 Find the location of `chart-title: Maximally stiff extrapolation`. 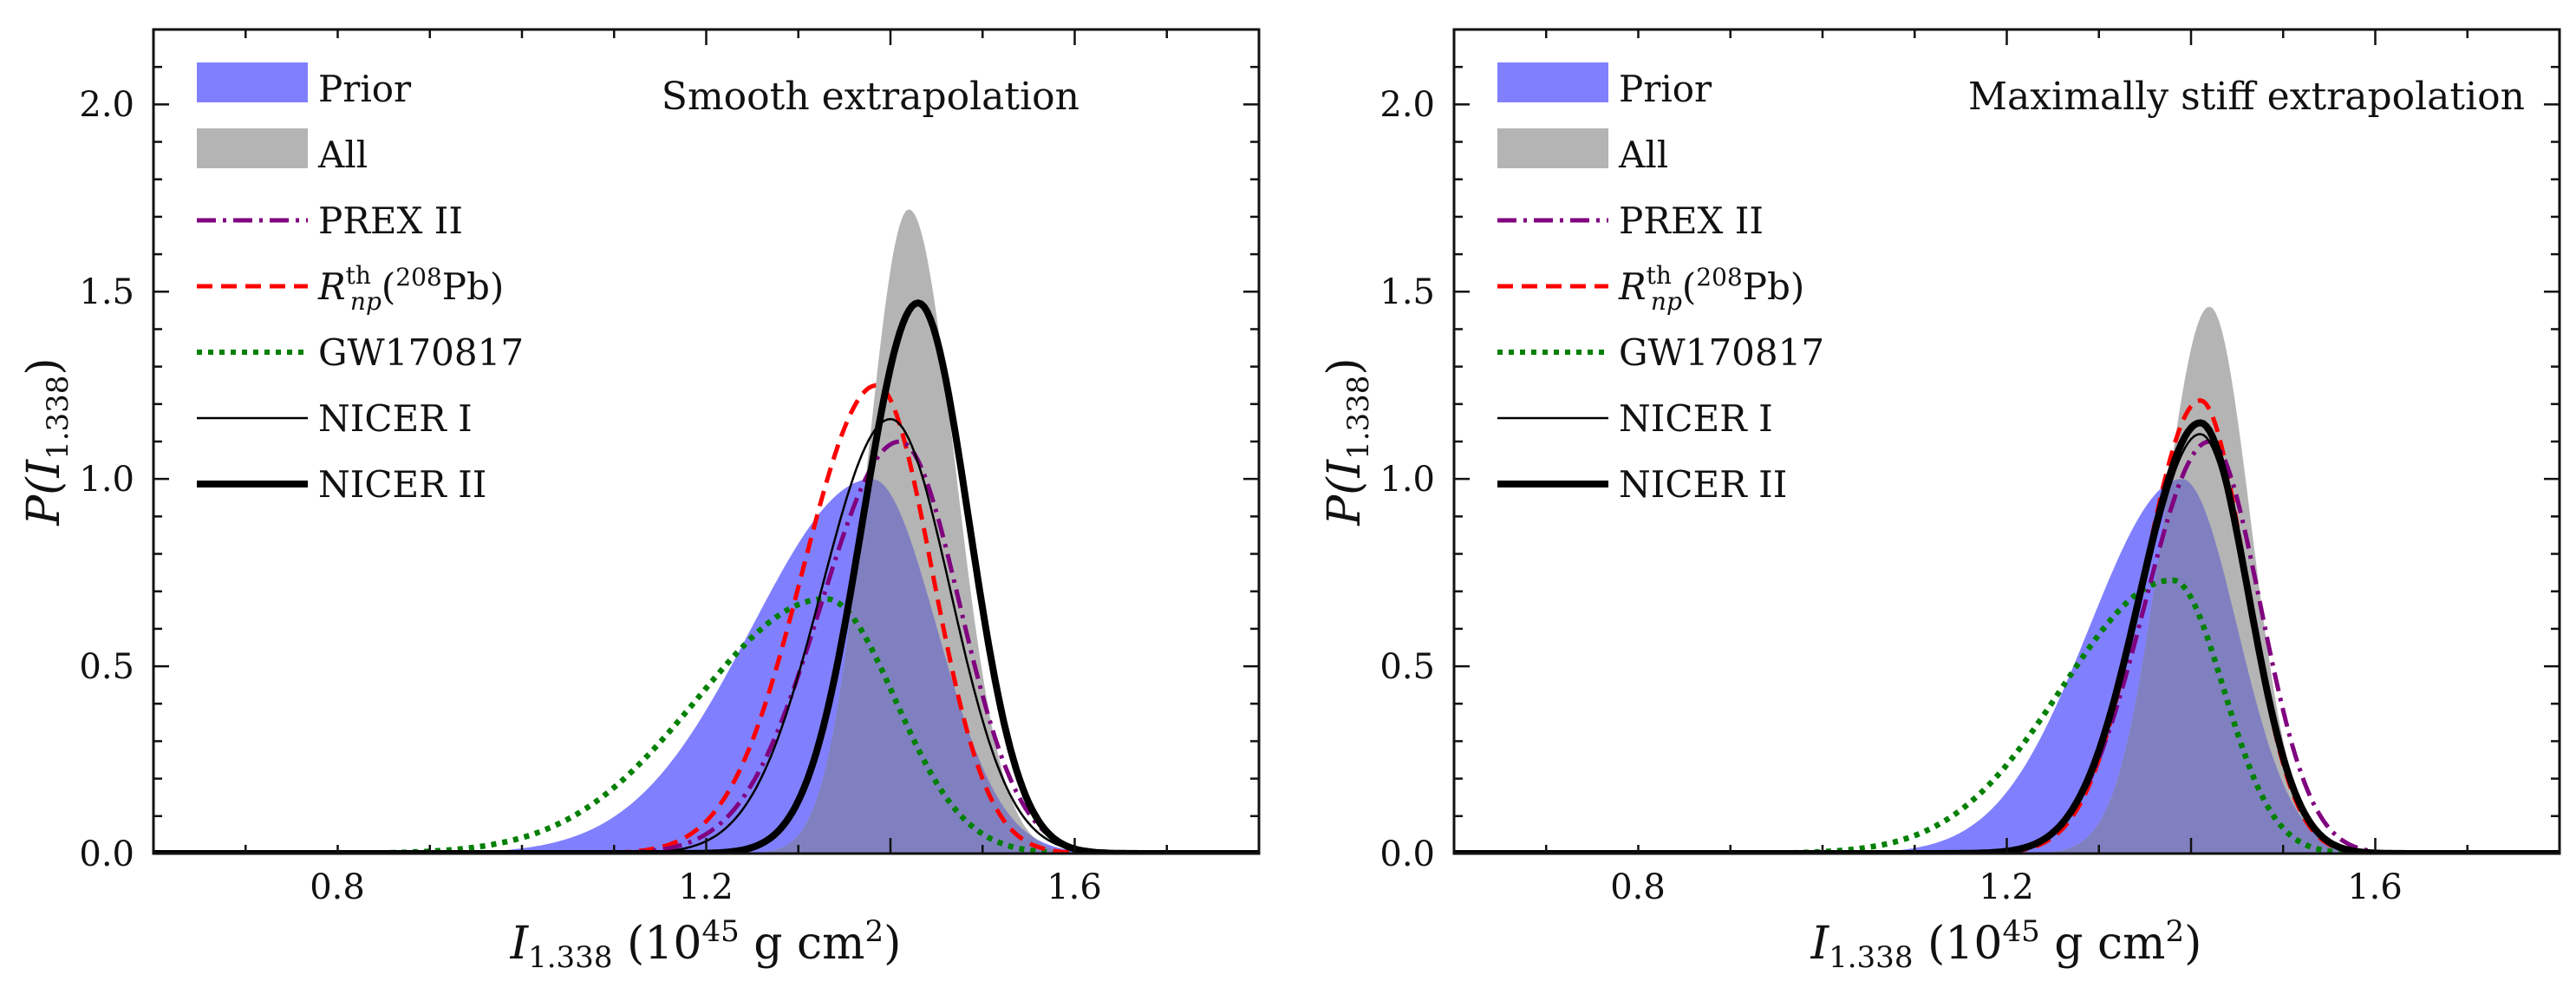

chart-title: Maximally stiff extrapolation is located at coordinates (2246, 97).